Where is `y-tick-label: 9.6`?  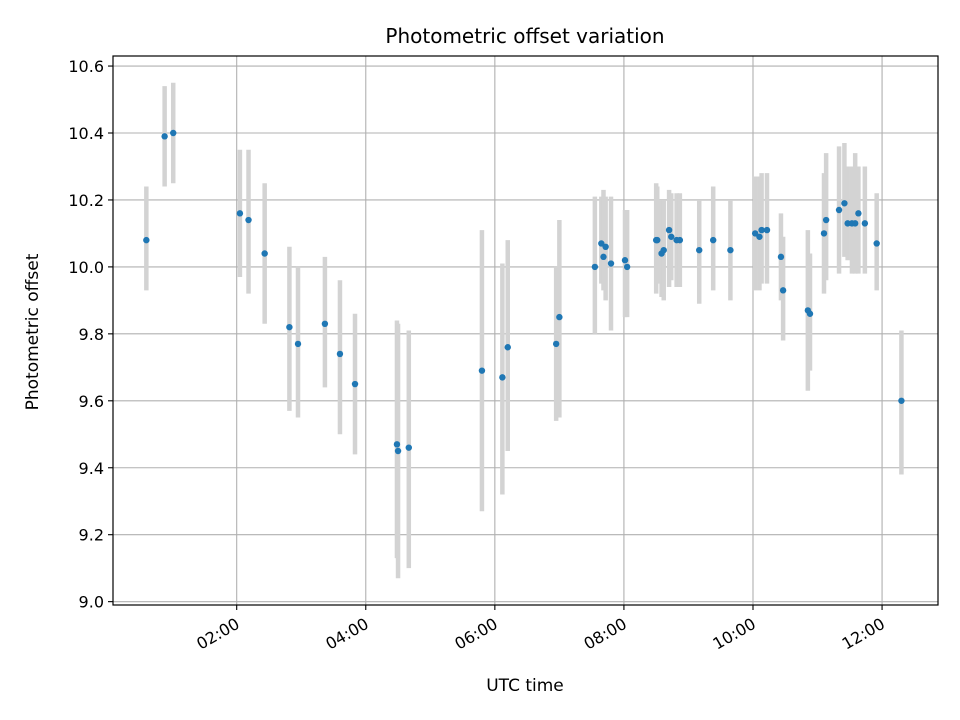
y-tick-label: 9.6 is located at coordinates (91, 401).